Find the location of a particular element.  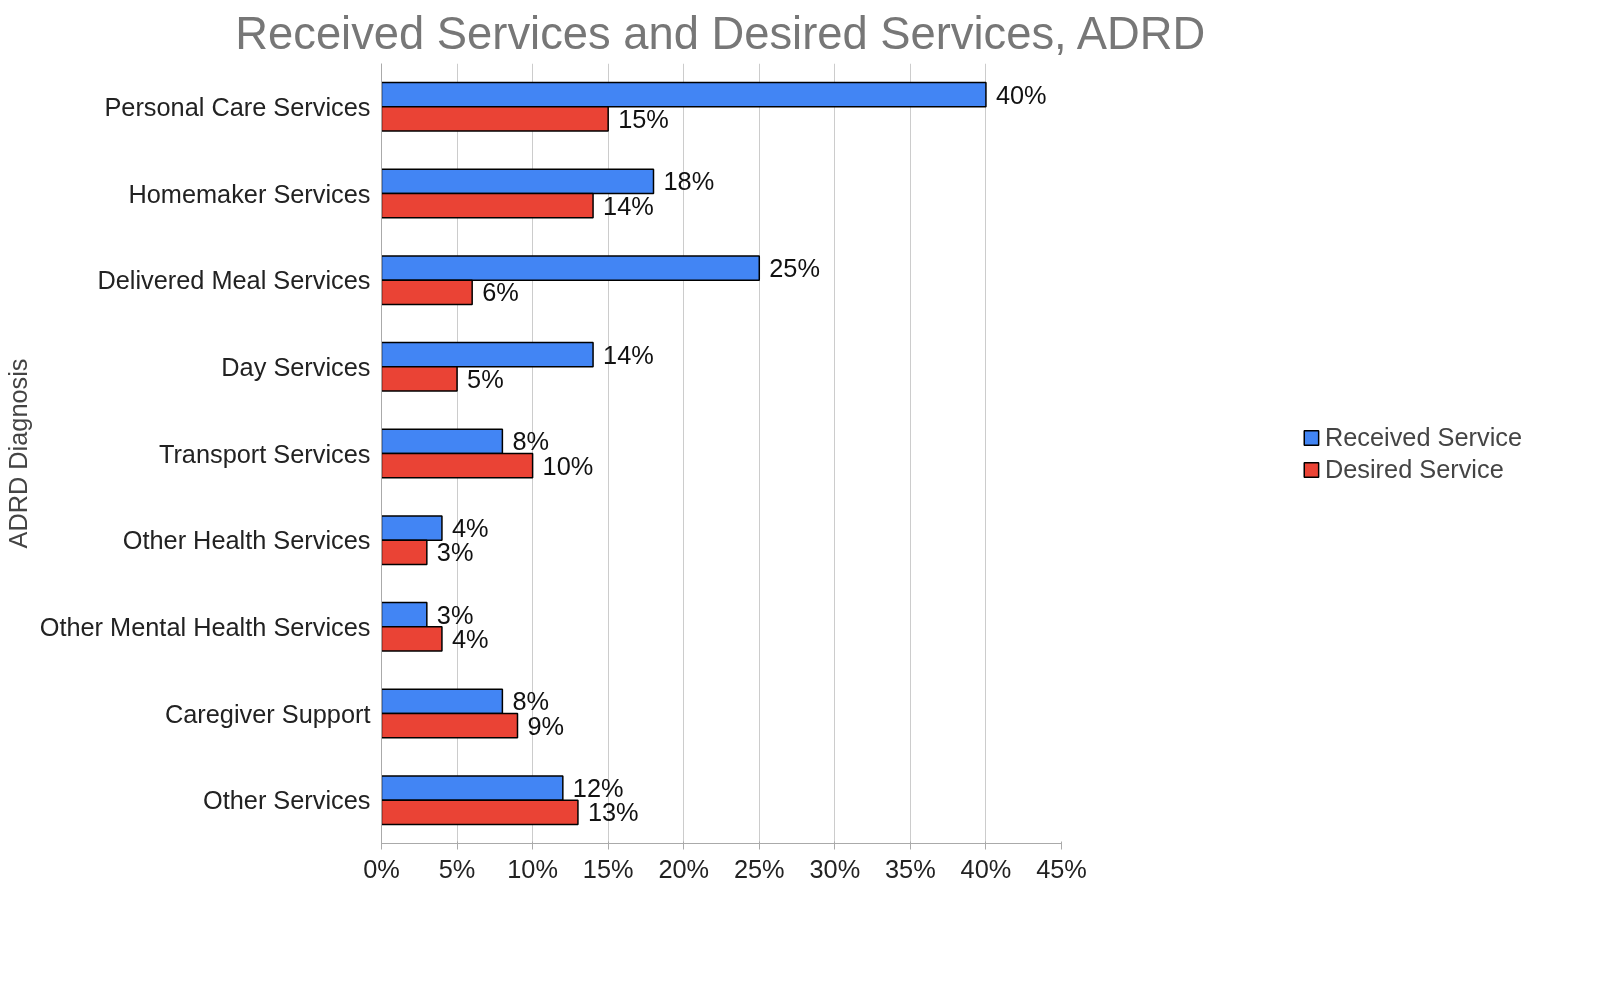

chart-title: Received Services and Desired Services, ADRD is located at coordinates (720, 33).